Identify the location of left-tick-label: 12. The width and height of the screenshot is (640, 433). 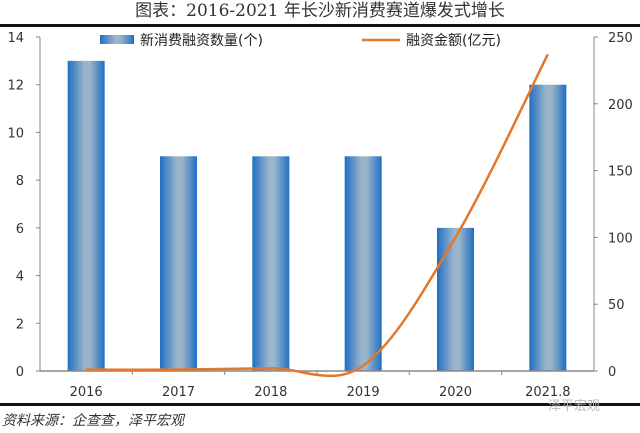
(15, 86).